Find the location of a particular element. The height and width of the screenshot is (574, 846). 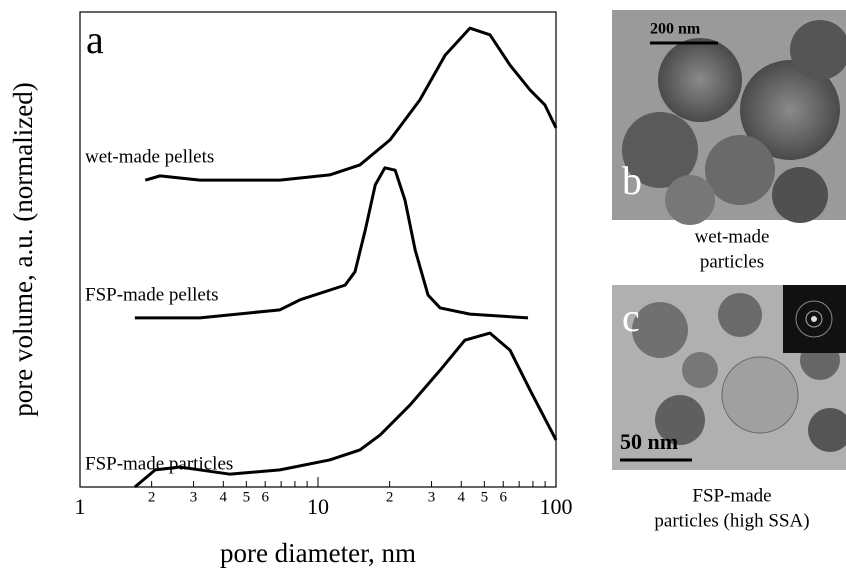

scale-bar-label: 200 nm is located at coordinates (675, 29).